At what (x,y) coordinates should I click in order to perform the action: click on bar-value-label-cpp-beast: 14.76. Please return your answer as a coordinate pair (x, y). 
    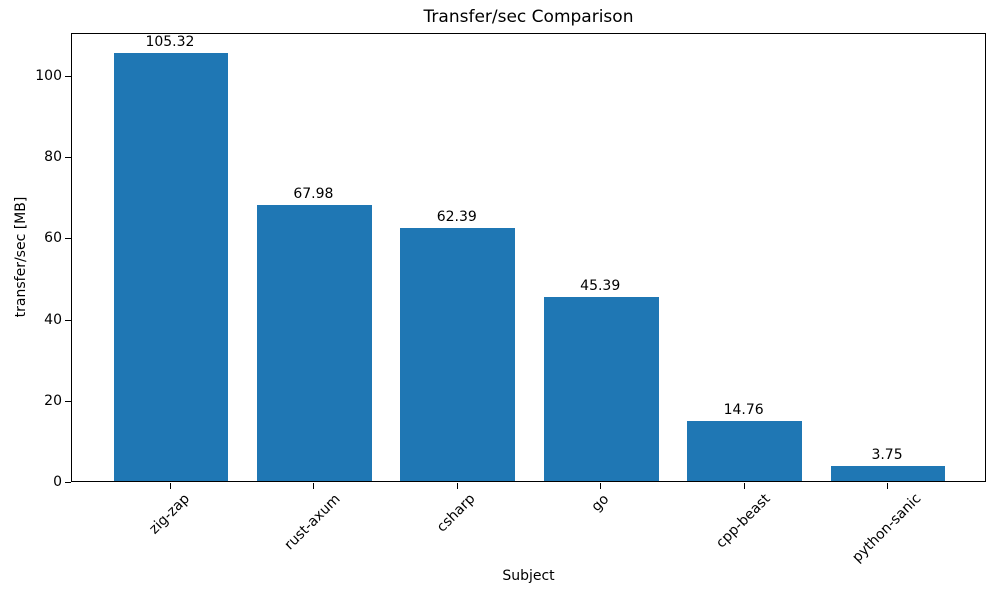
    Looking at the image, I should click on (743, 410).